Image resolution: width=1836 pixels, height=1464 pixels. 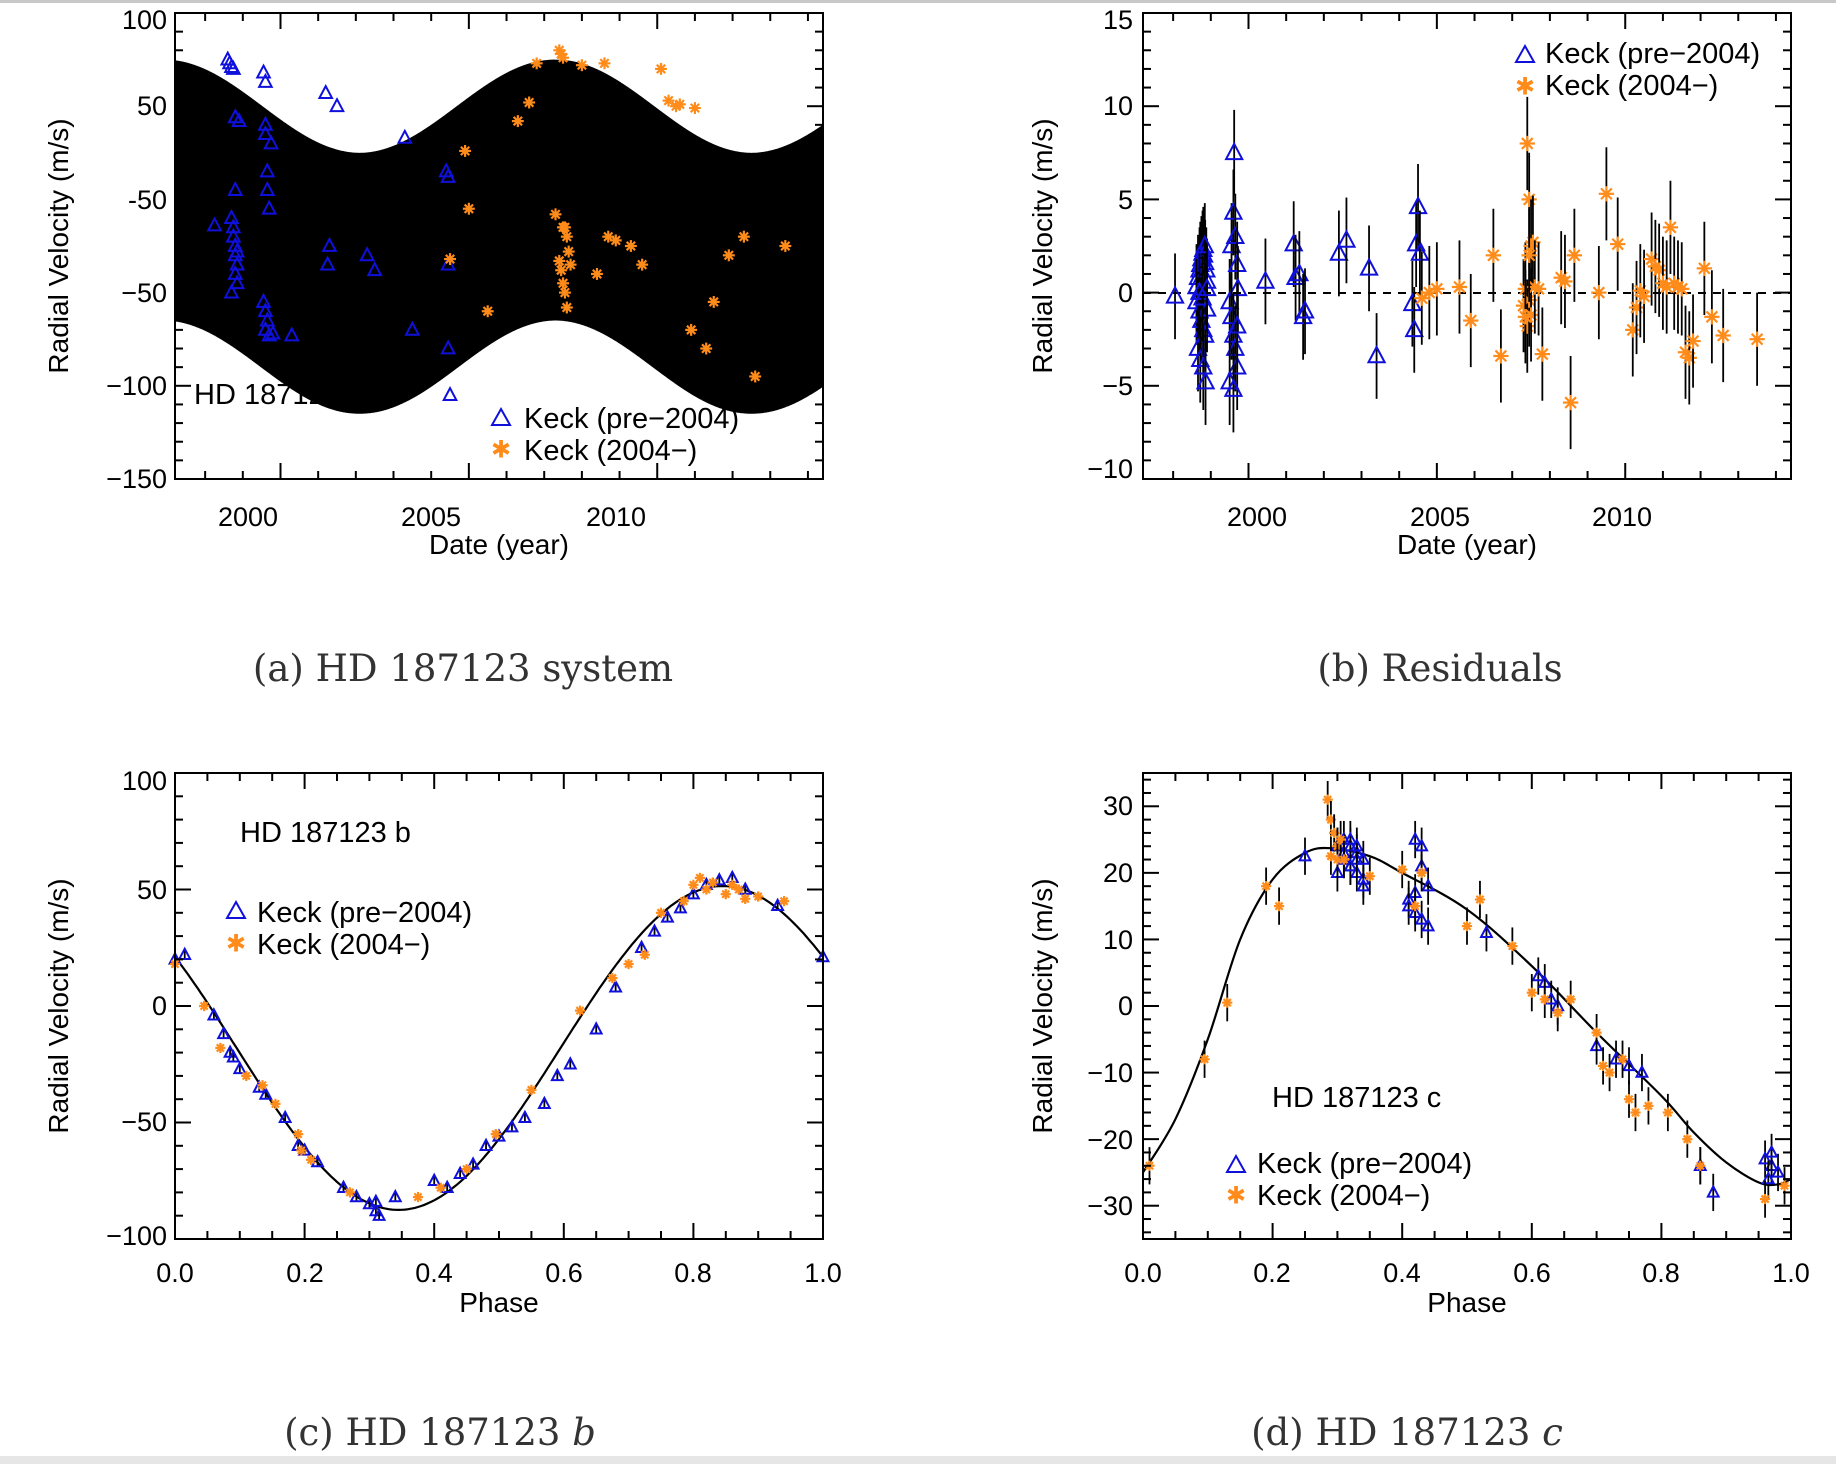 What do you see at coordinates (175, 1273) in the screenshot?
I see `panel-c-xtick-0: 0.0` at bounding box center [175, 1273].